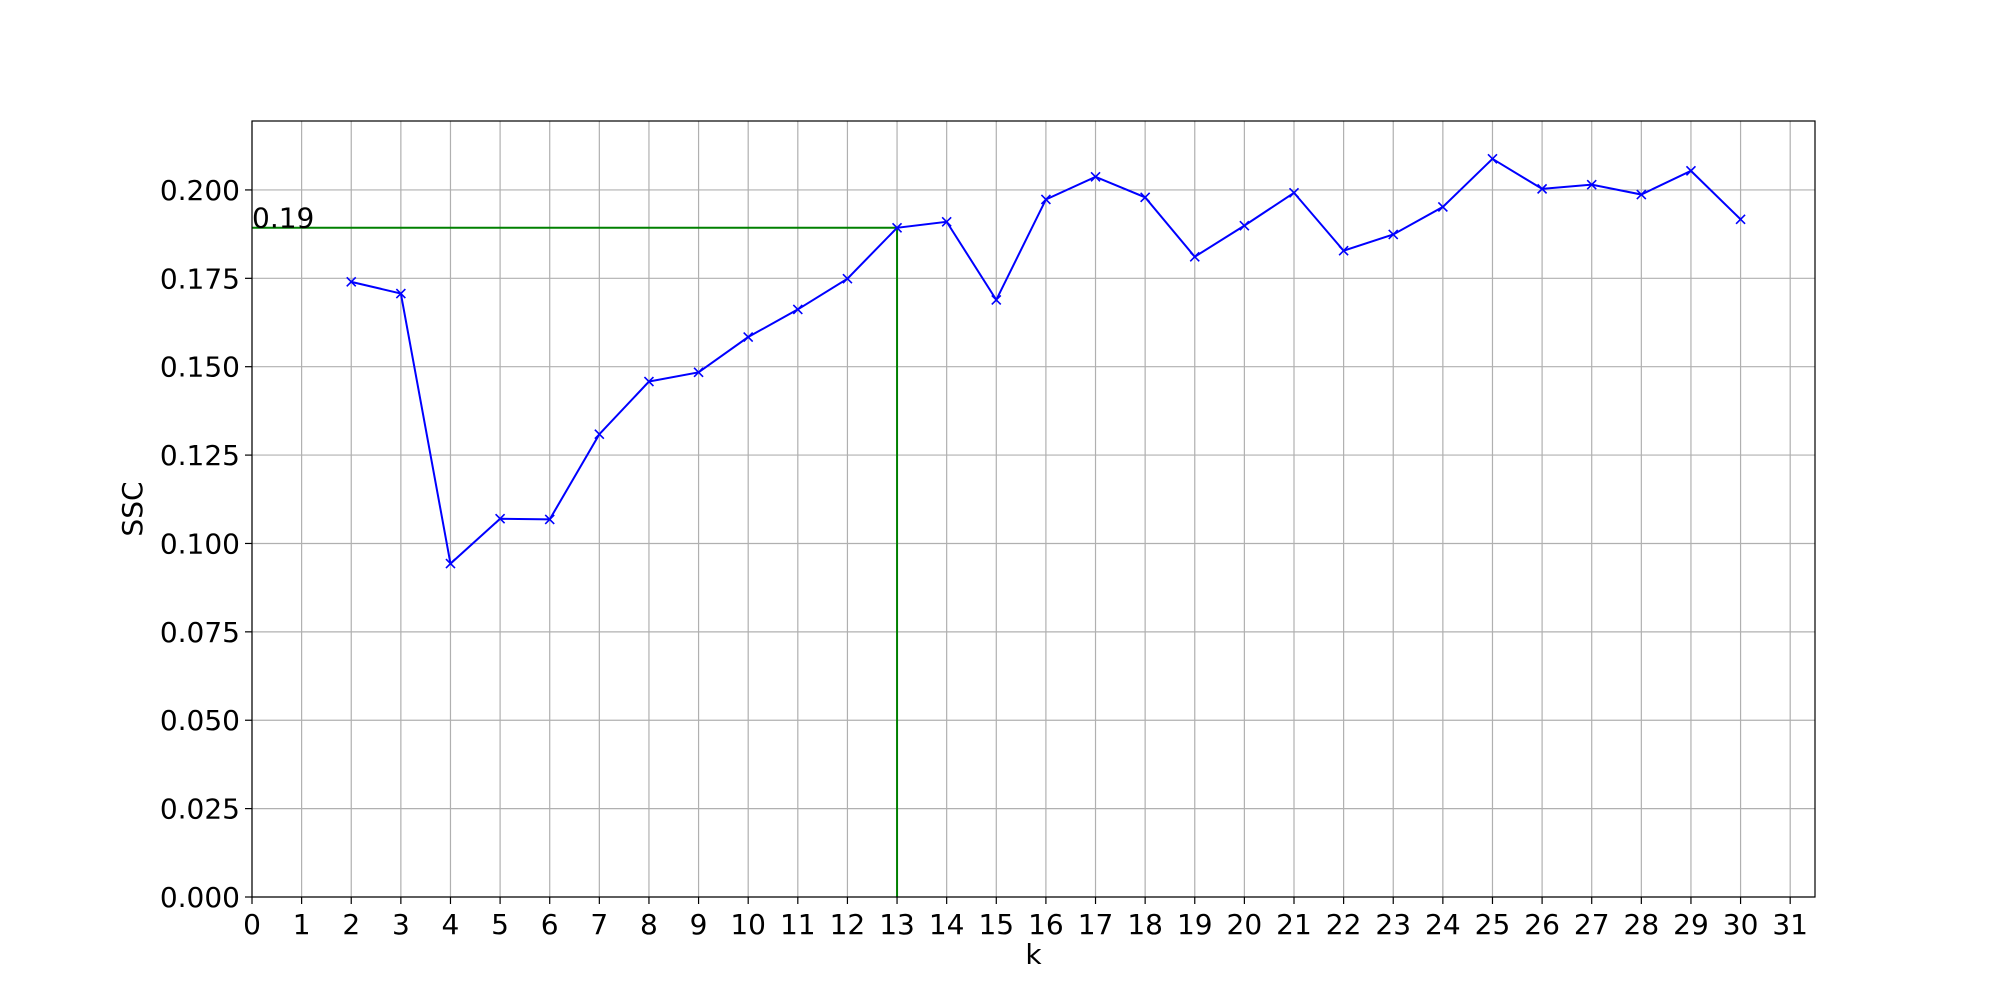 Image resolution: width=2000 pixels, height=1005 pixels. Describe the element at coordinates (252, 924) in the screenshot. I see `x-tick-label: 0` at that location.